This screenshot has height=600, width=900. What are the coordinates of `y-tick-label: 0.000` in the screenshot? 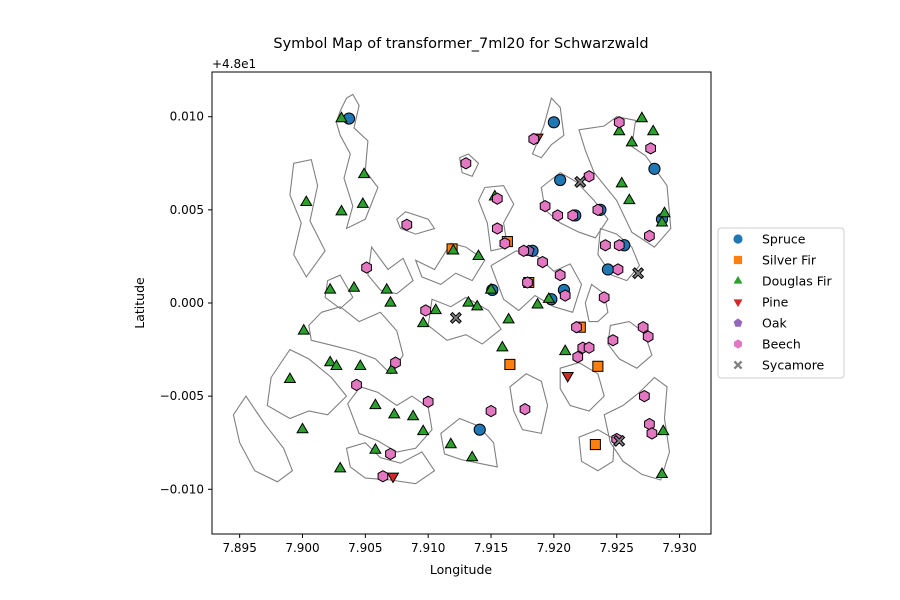 It's located at (187, 303).